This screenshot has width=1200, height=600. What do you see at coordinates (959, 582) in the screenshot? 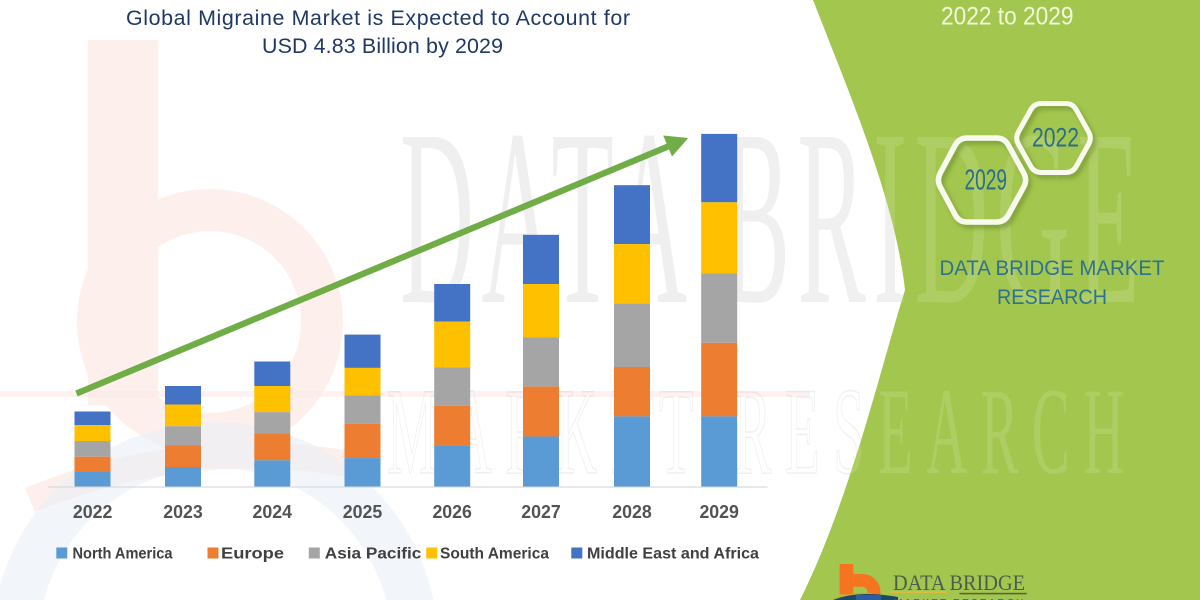
I see `svg-text: DATA BRIDGE` at bounding box center [959, 582].